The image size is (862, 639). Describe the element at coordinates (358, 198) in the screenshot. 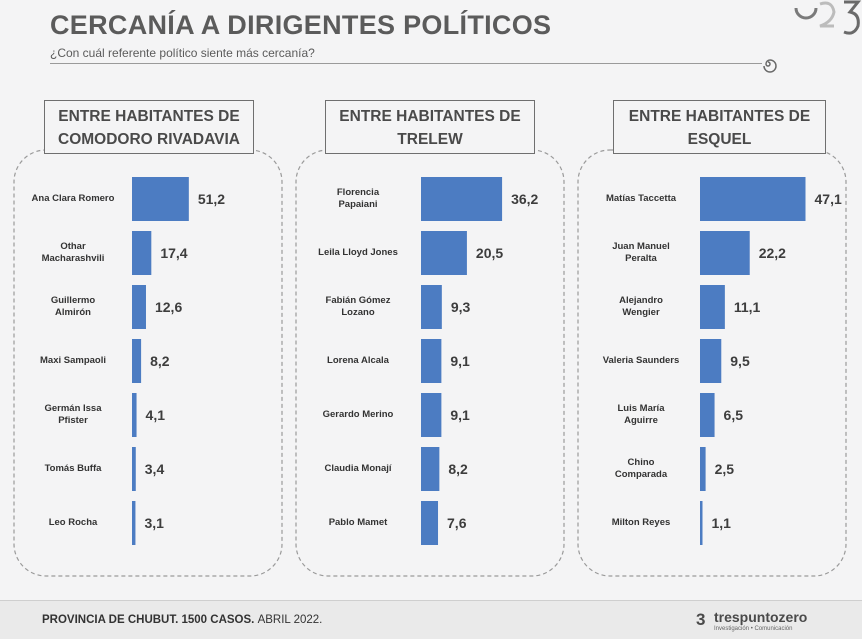

I see `category-label: Florencia Papaiani` at that location.